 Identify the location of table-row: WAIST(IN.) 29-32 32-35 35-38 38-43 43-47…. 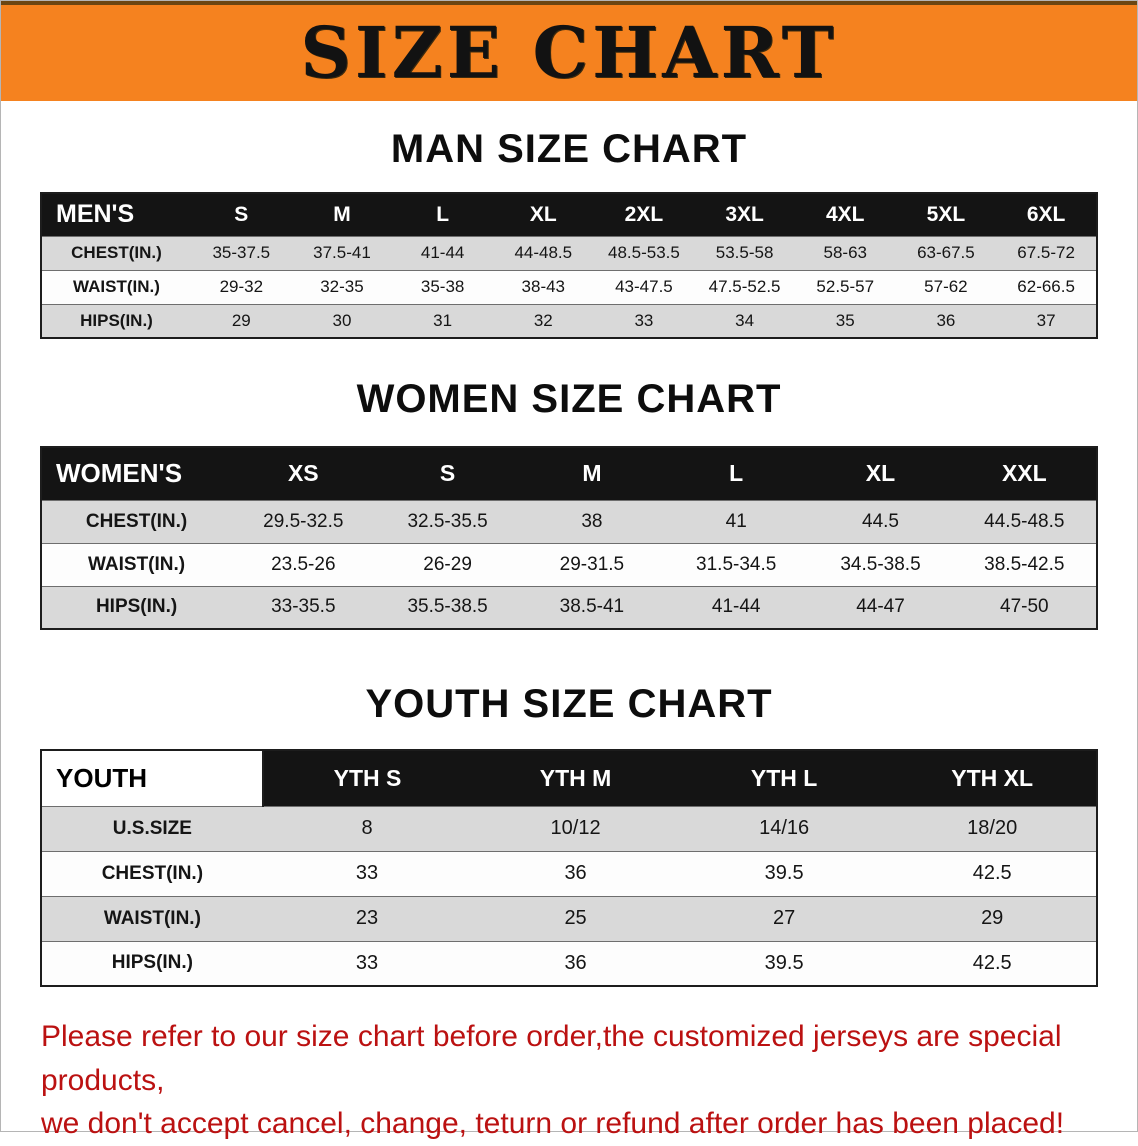
(569, 286).